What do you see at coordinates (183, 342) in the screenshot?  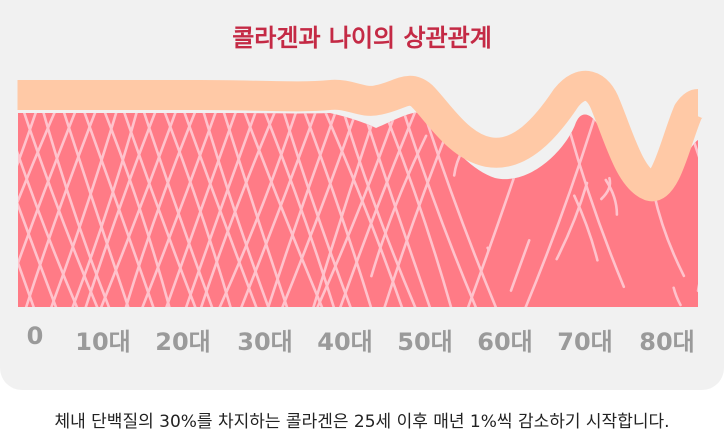 I see `age-label-20s: 20대` at bounding box center [183, 342].